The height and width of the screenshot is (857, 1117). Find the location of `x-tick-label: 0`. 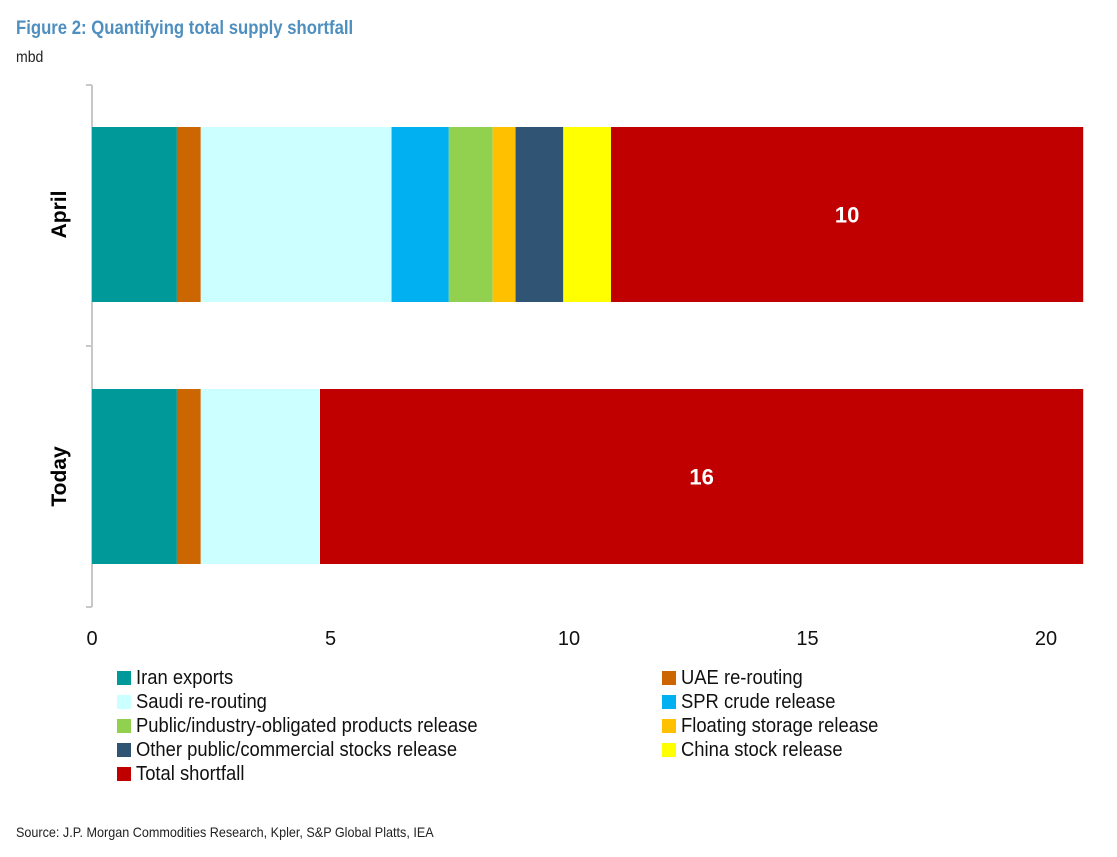

x-tick-label: 0 is located at coordinates (91, 639).